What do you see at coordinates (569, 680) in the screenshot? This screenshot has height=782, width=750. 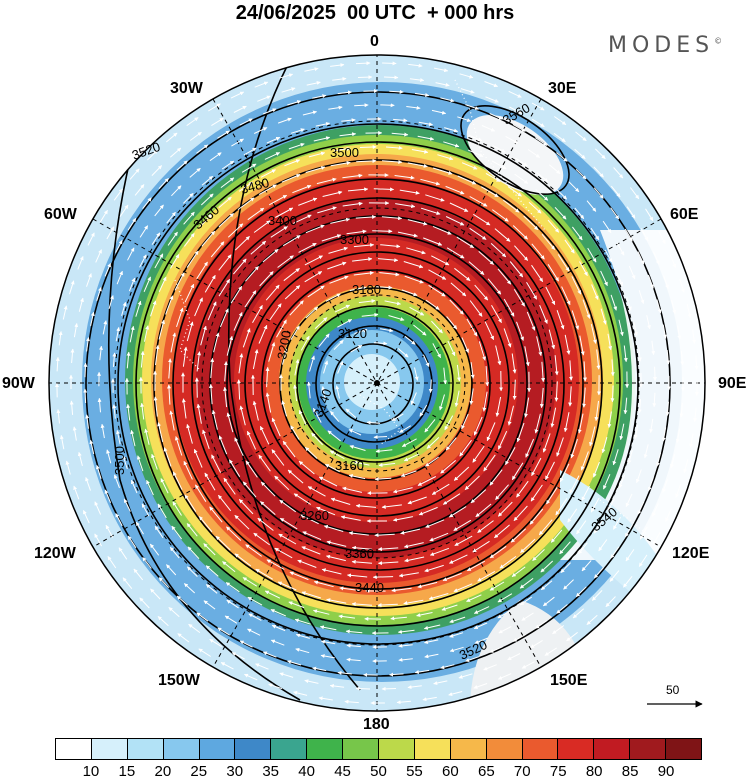 I see `lon-label-150e: 150E` at bounding box center [569, 680].